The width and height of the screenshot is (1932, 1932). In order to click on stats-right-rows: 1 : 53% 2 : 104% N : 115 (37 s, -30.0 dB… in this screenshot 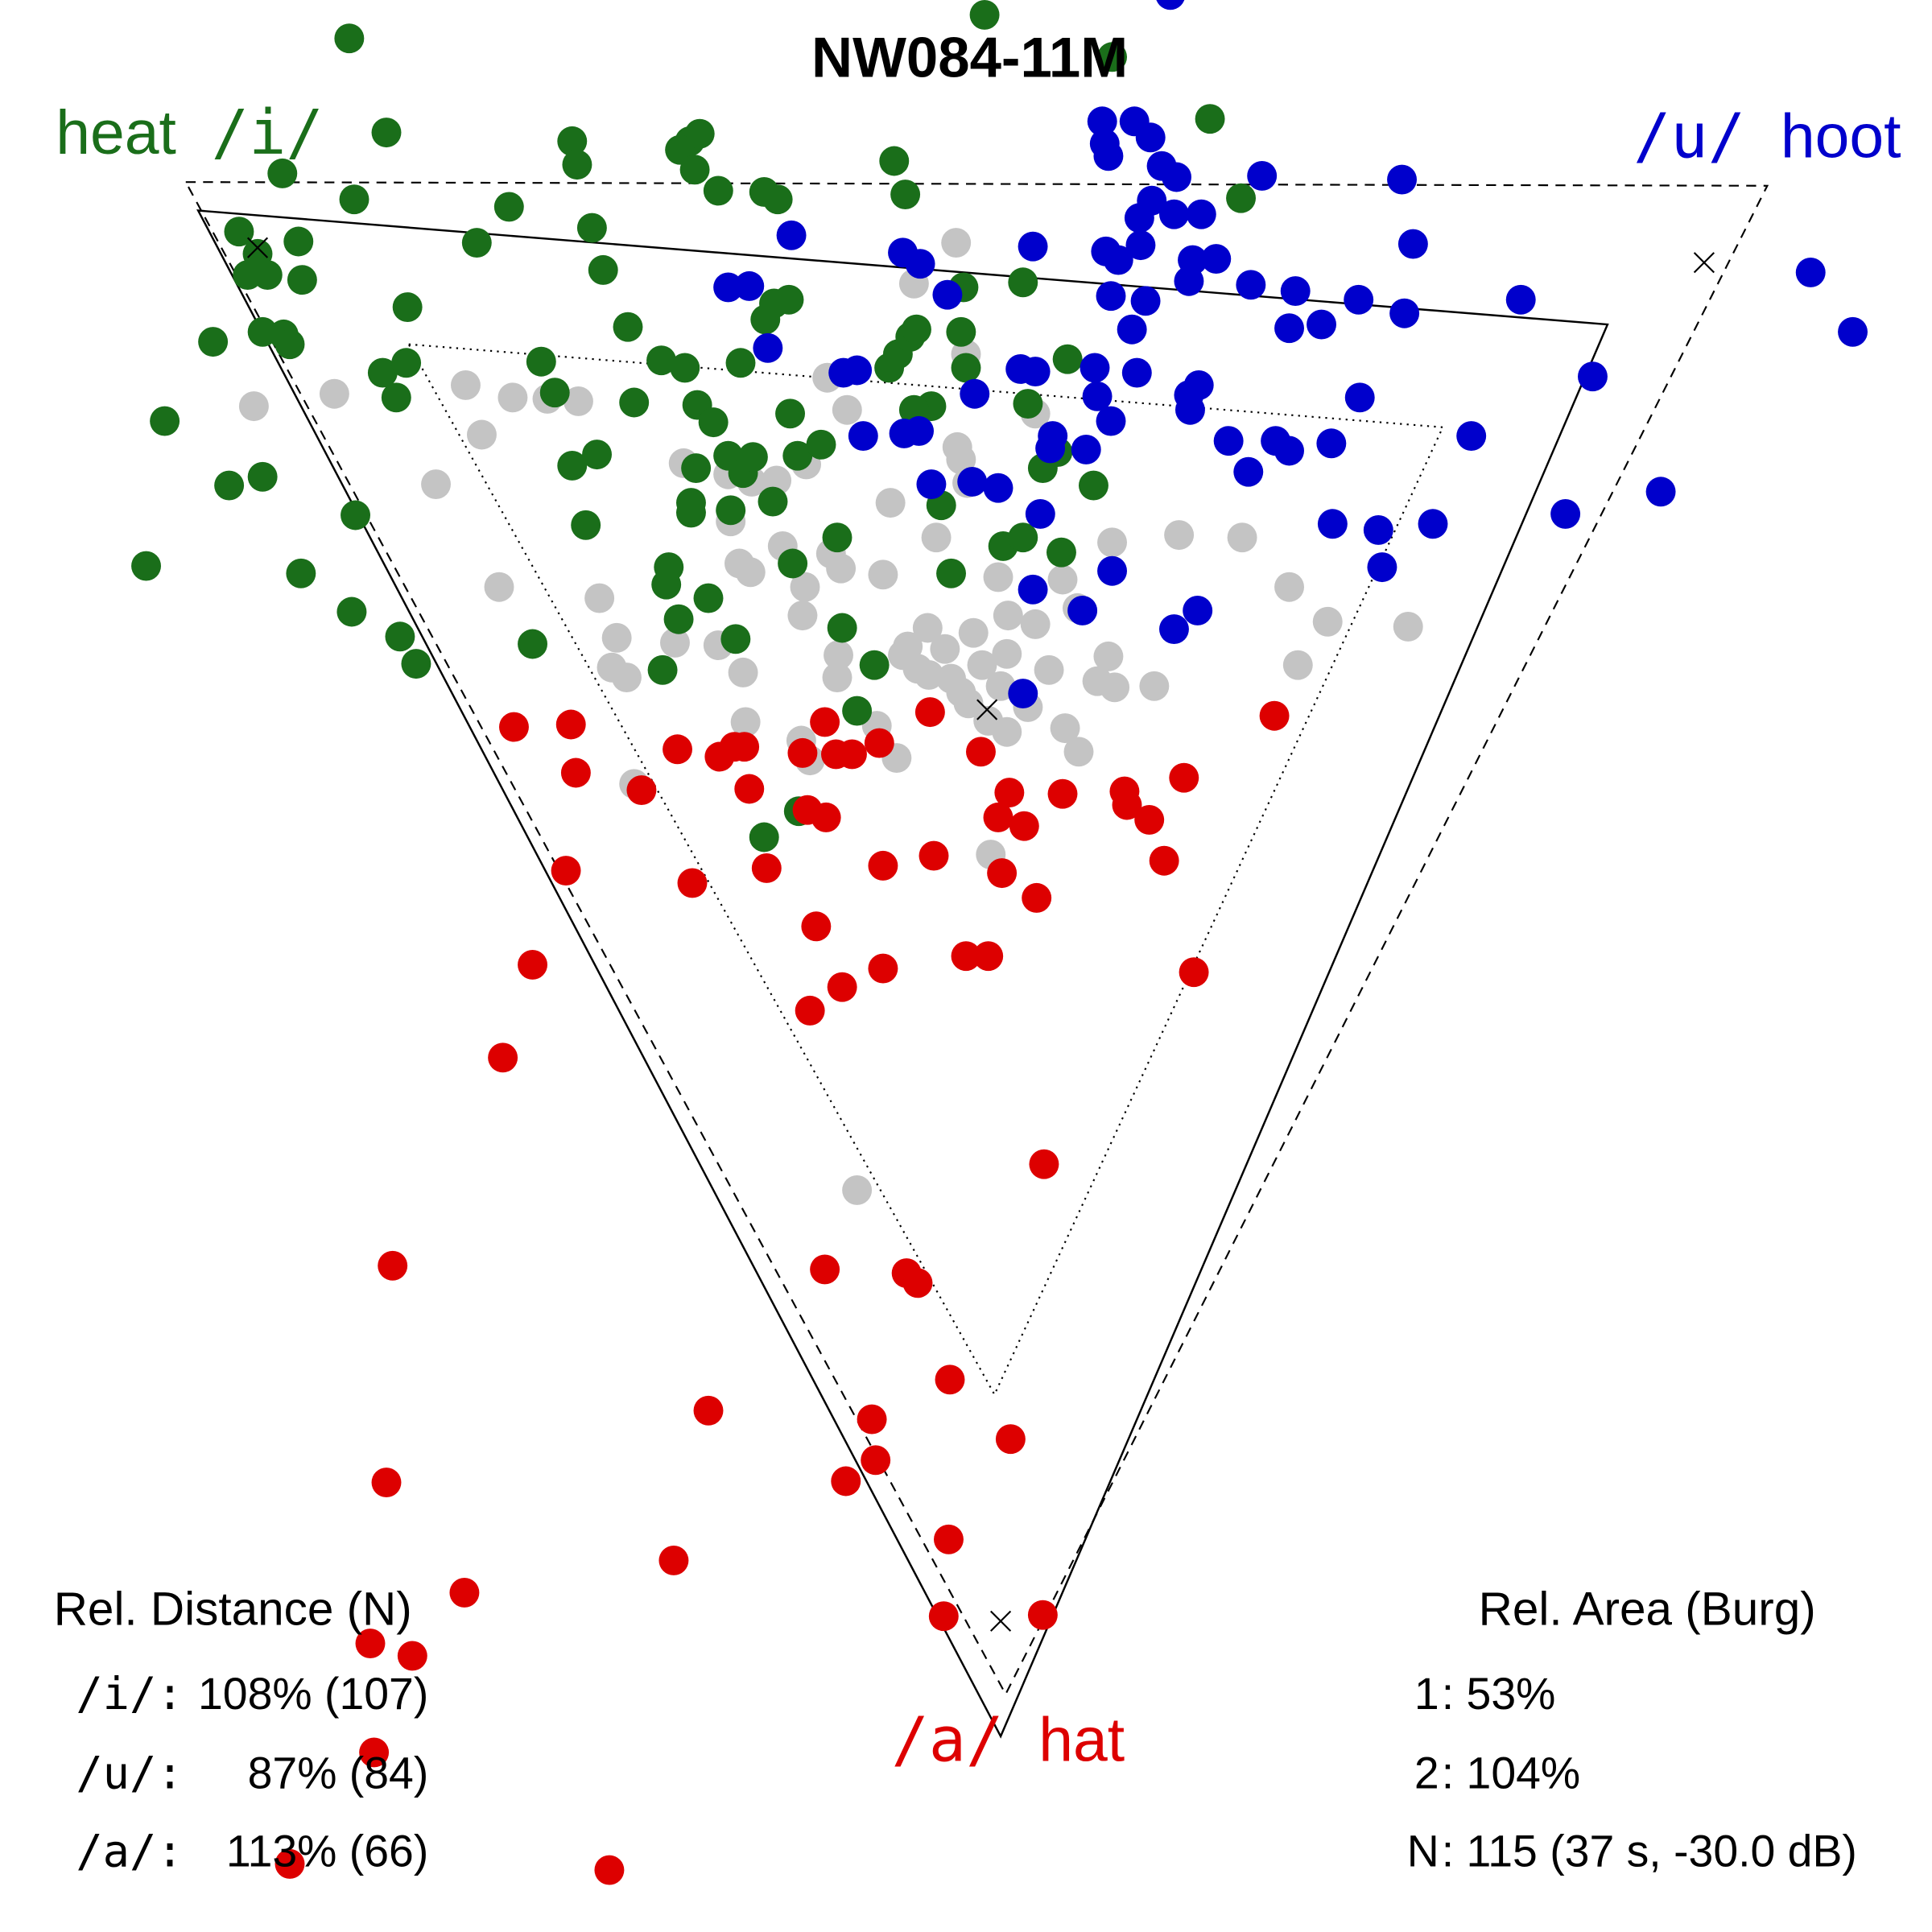, I will do `click(1632, 1772)`.